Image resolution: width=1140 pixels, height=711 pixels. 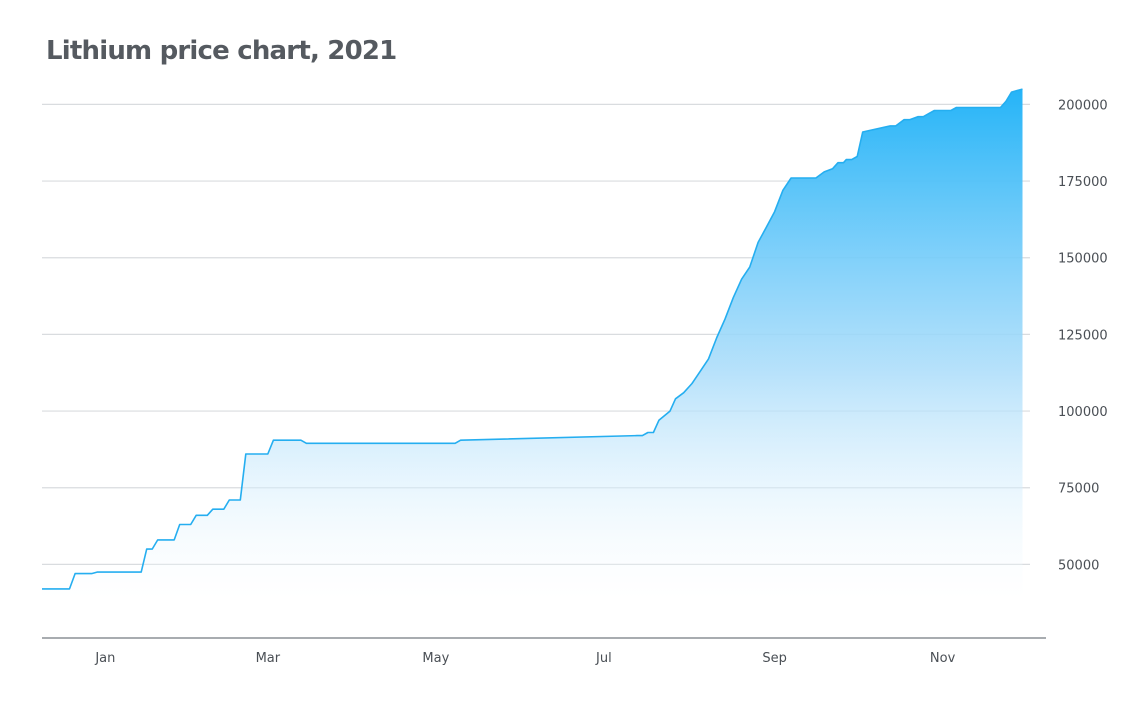 I want to click on y-tick-label: 175000, so click(x=1083, y=182).